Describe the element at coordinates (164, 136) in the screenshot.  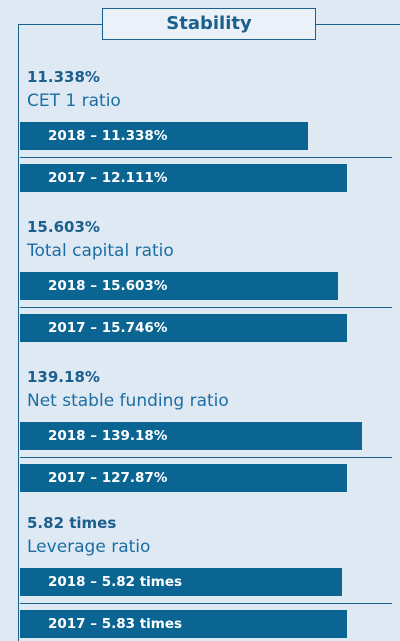
I see `bar: 2018 – 11.338%` at that location.